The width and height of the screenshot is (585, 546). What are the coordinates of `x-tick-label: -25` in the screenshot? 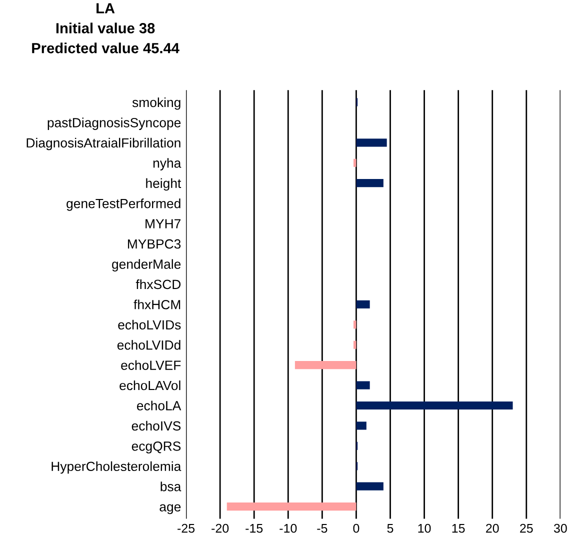 It's located at (186, 528).